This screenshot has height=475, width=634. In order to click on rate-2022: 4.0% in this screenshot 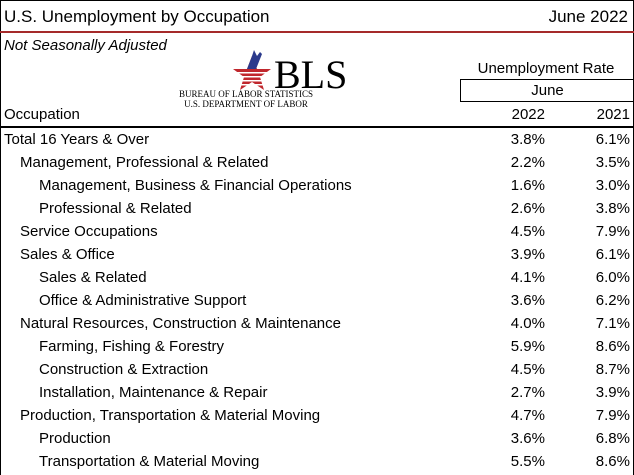, I will do `click(527, 323)`.